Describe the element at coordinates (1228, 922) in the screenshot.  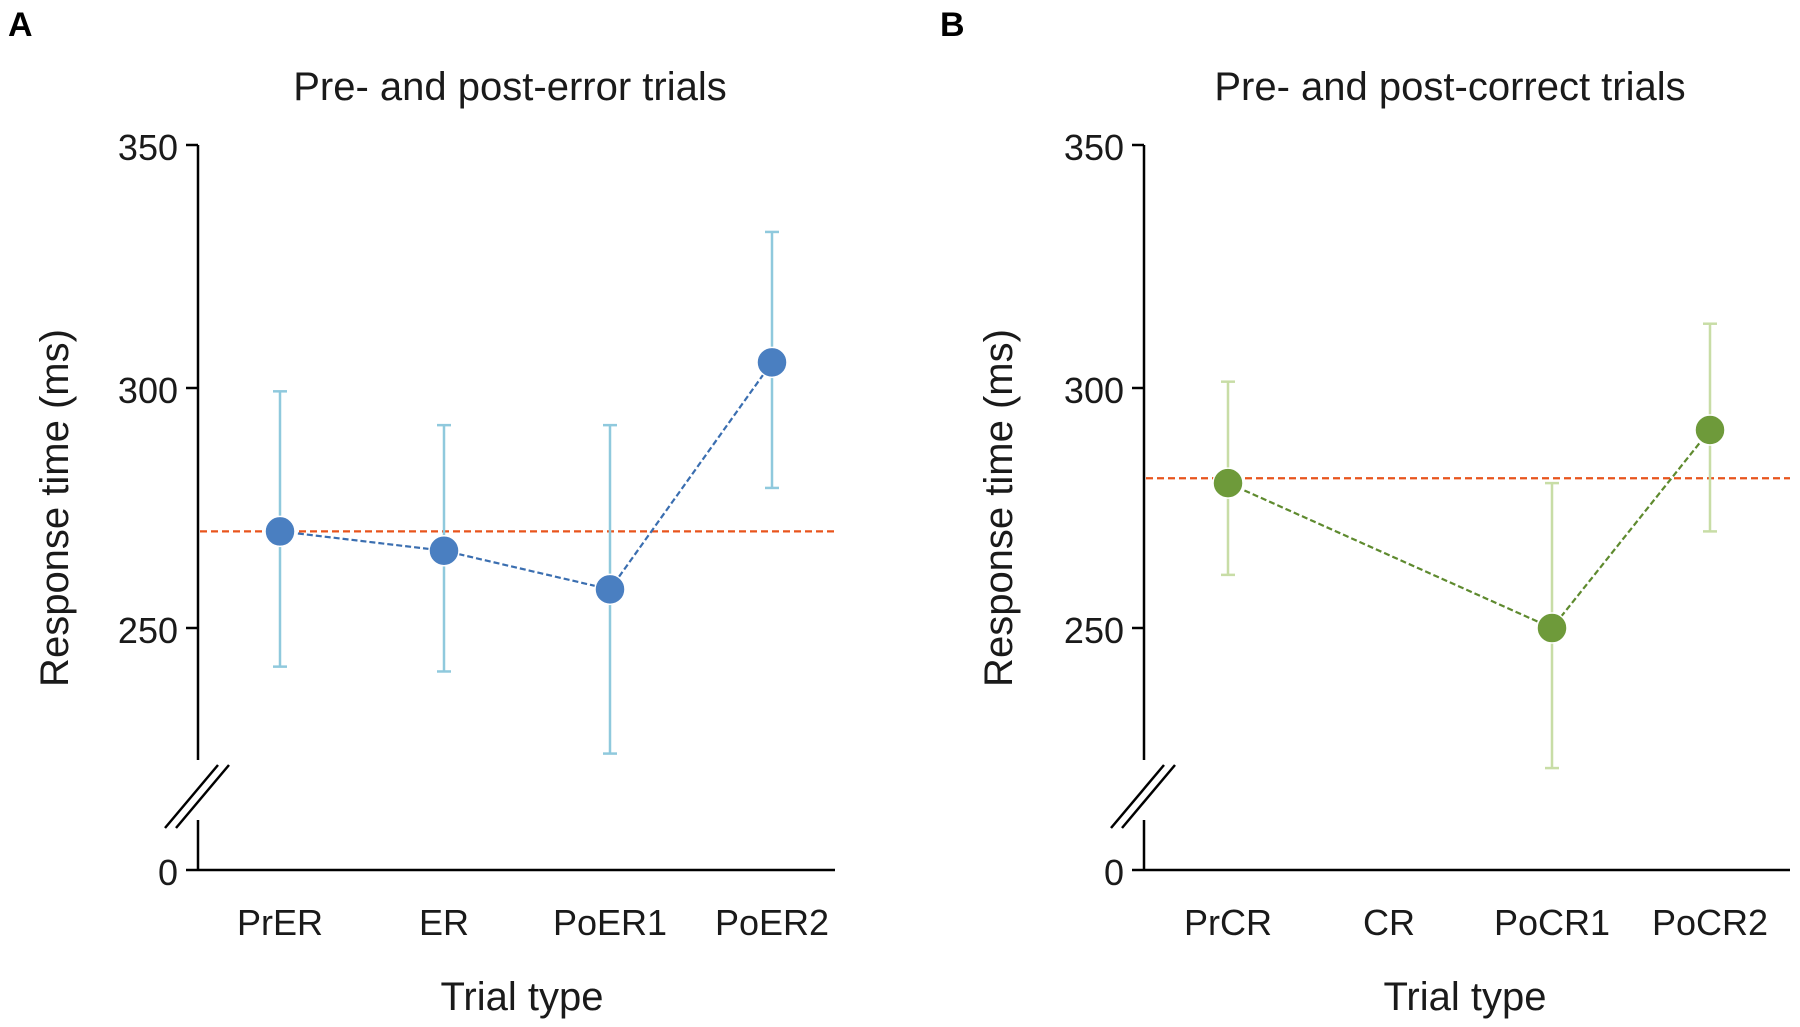
I see `x-tick-label: PrCR` at that location.